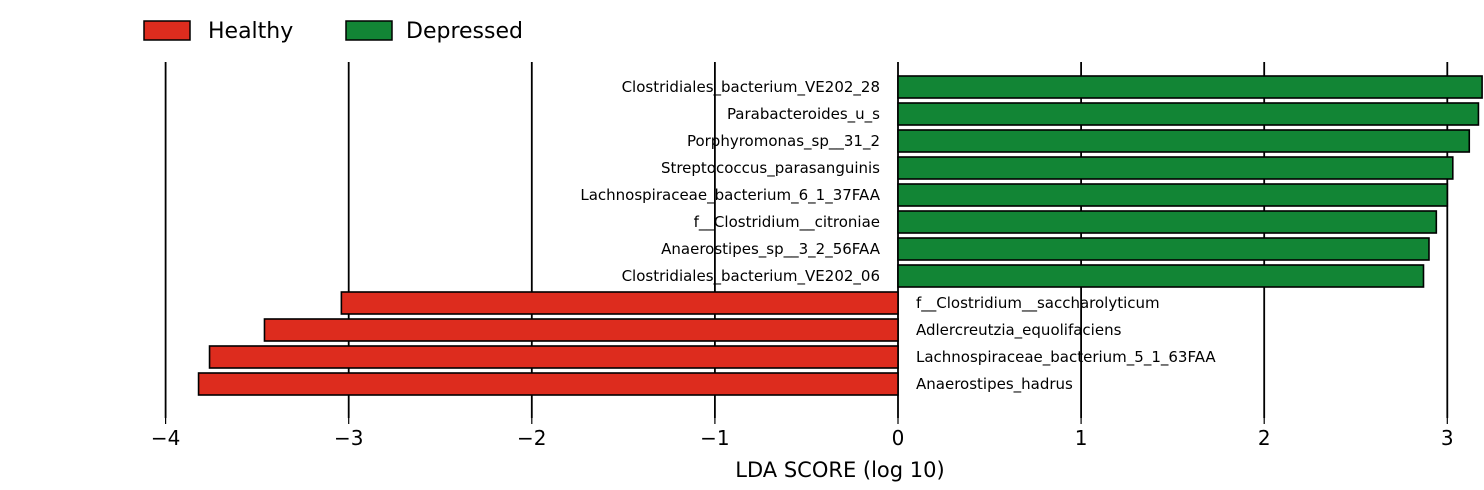 This screenshot has width=1484, height=490. I want to click on bar-label: Adlercreutzia_equolifaciens, so click(1019, 330).